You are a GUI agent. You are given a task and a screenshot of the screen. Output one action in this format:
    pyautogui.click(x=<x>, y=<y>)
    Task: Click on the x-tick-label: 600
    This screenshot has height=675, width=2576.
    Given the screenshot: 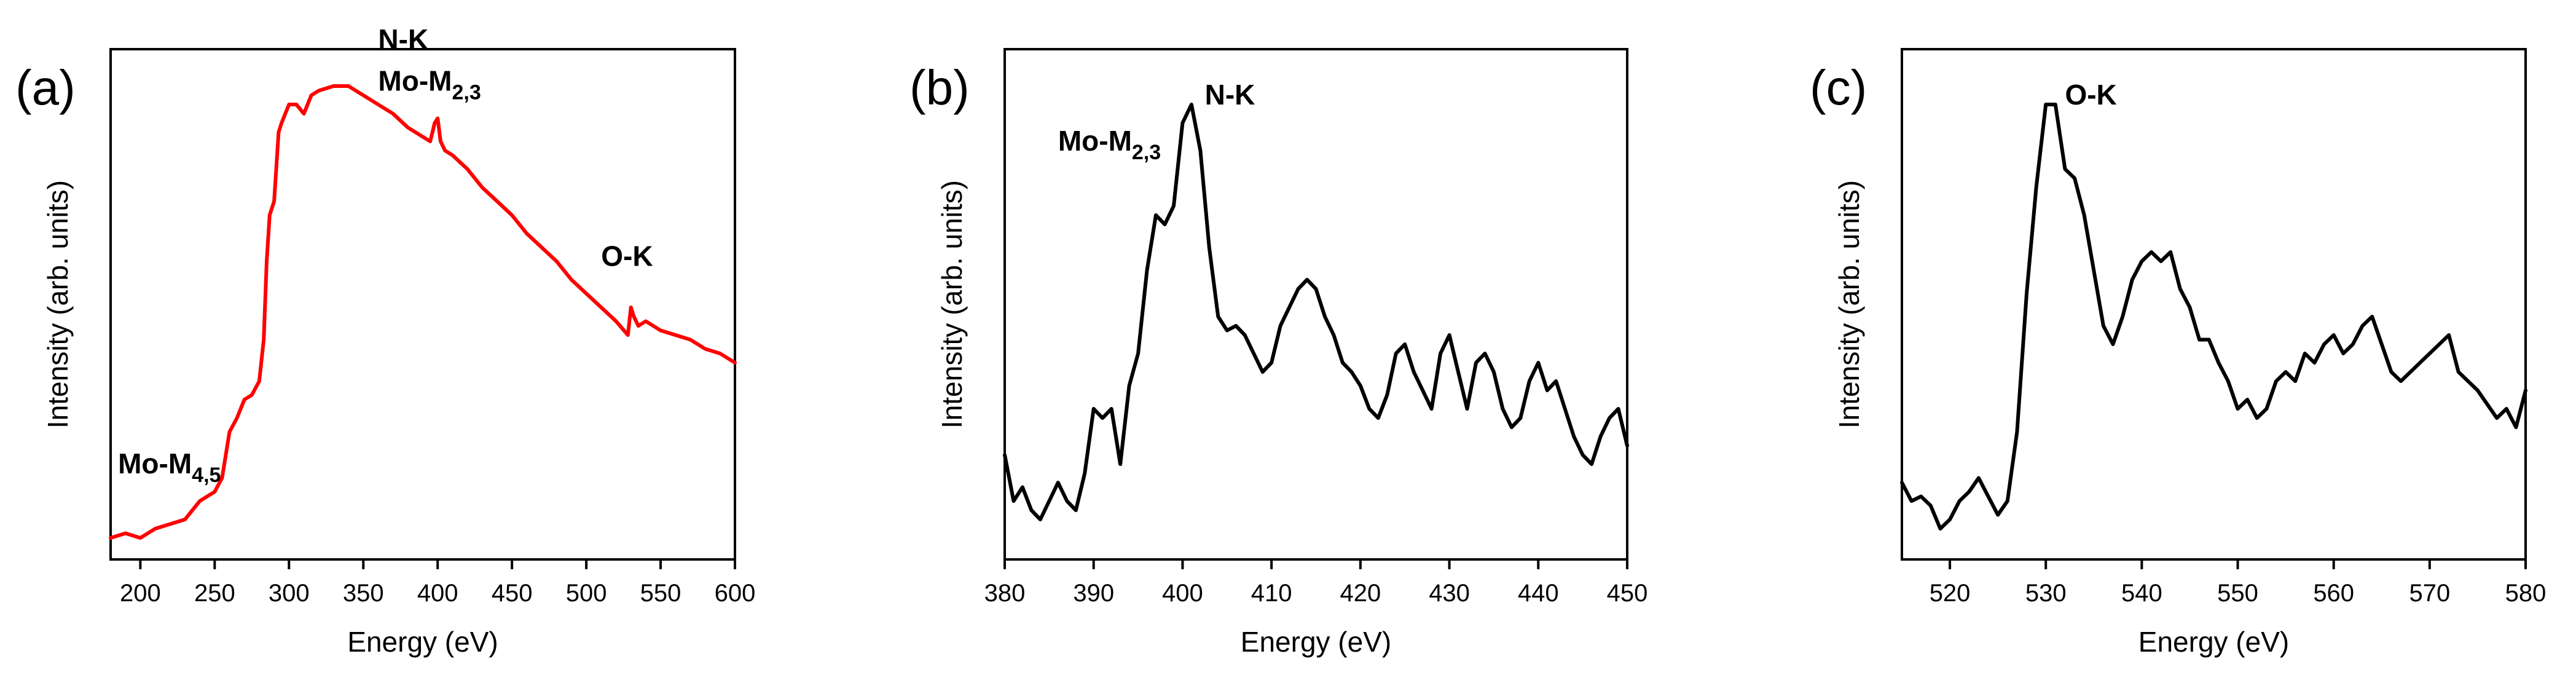 What is the action you would take?
    pyautogui.click(x=735, y=593)
    